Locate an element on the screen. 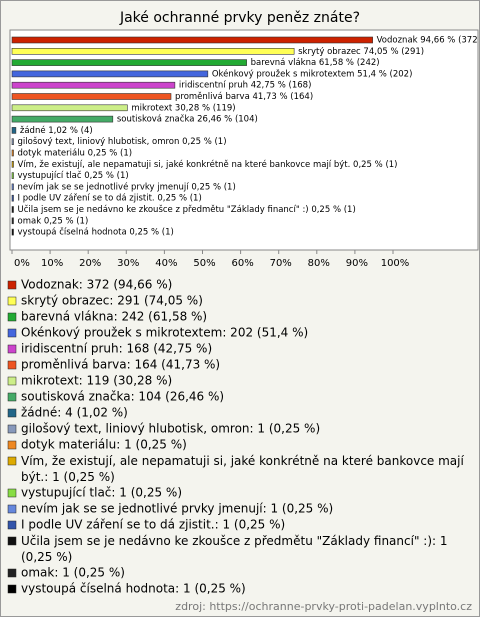 This screenshot has width=480, height=617. legend-label: omak: 1 (0,25 %) is located at coordinates (73, 573).